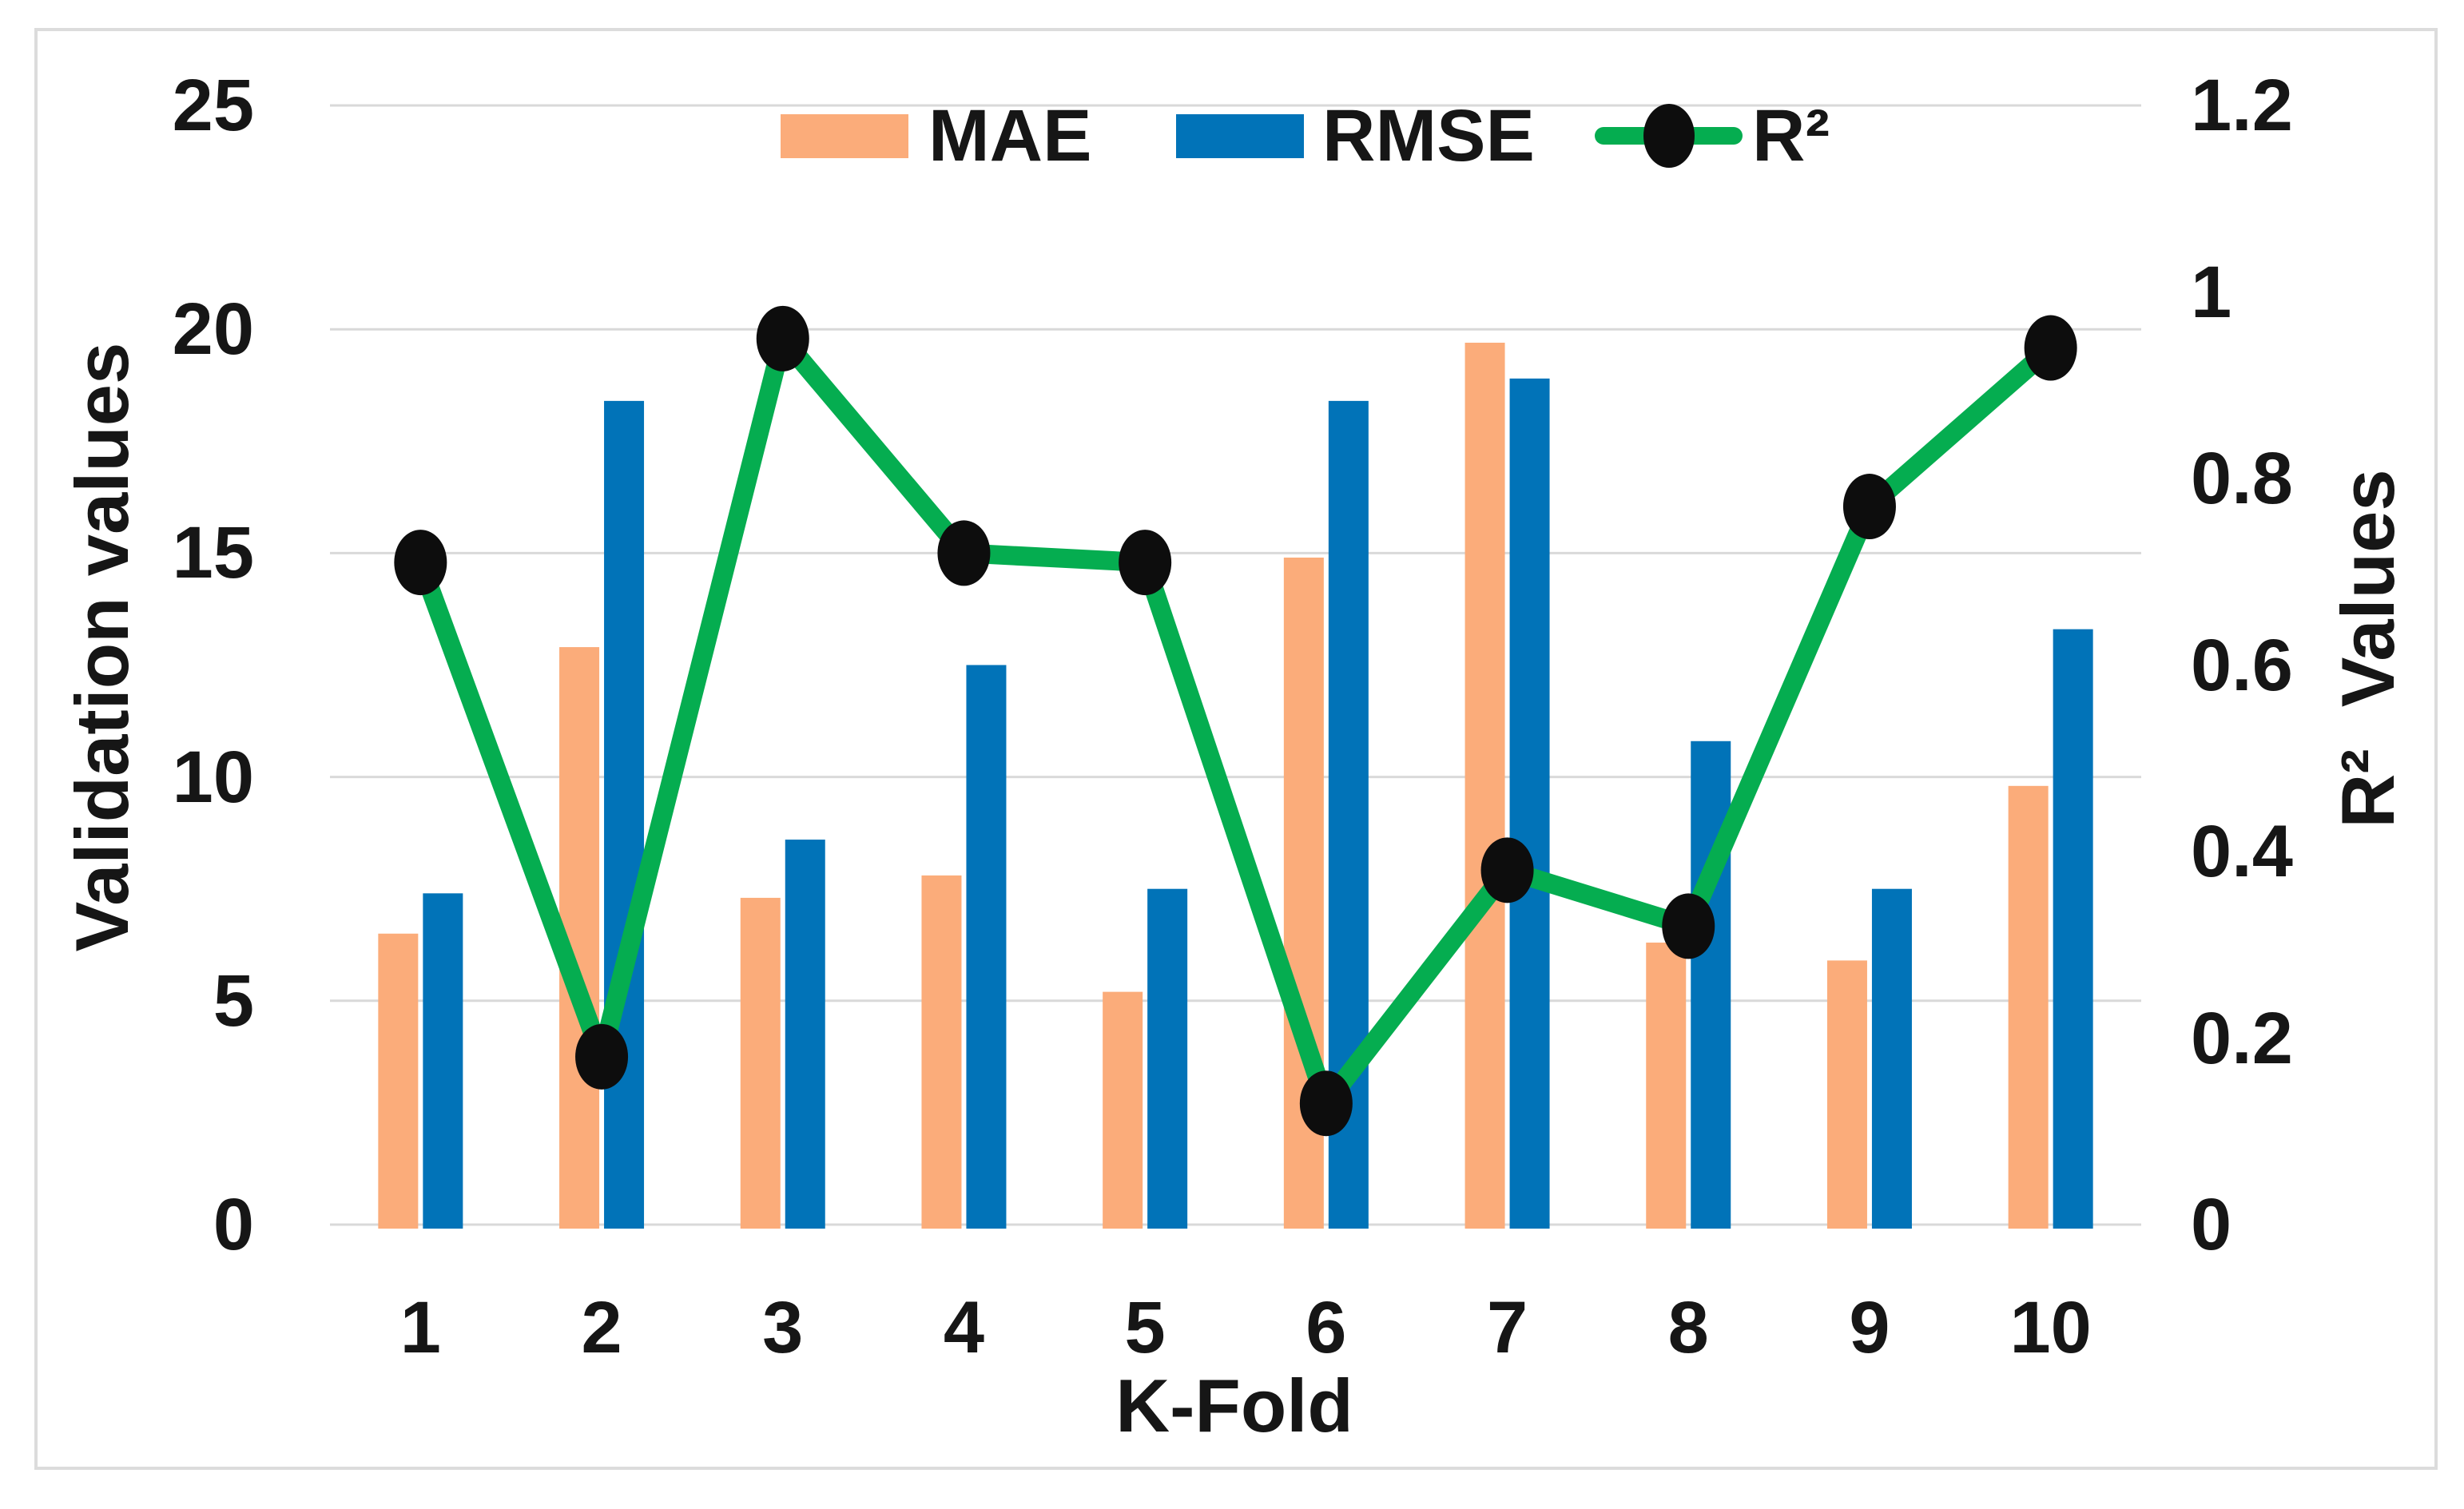 The width and height of the screenshot is (2464, 1509). What do you see at coordinates (2212, 292) in the screenshot?
I see `right-axis-tick: 1` at bounding box center [2212, 292].